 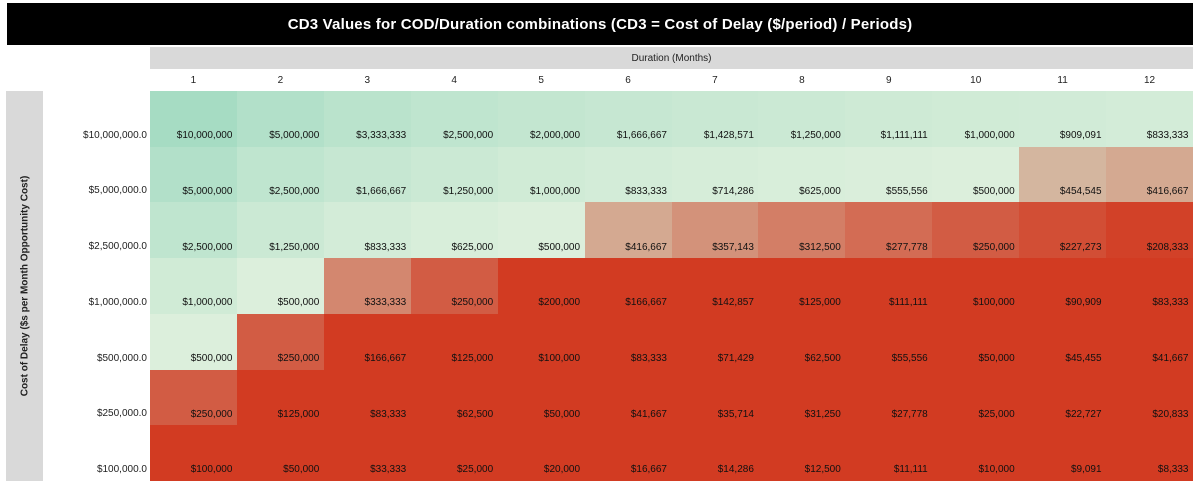 I want to click on heatmap-cell: $208,333, so click(x=1150, y=230).